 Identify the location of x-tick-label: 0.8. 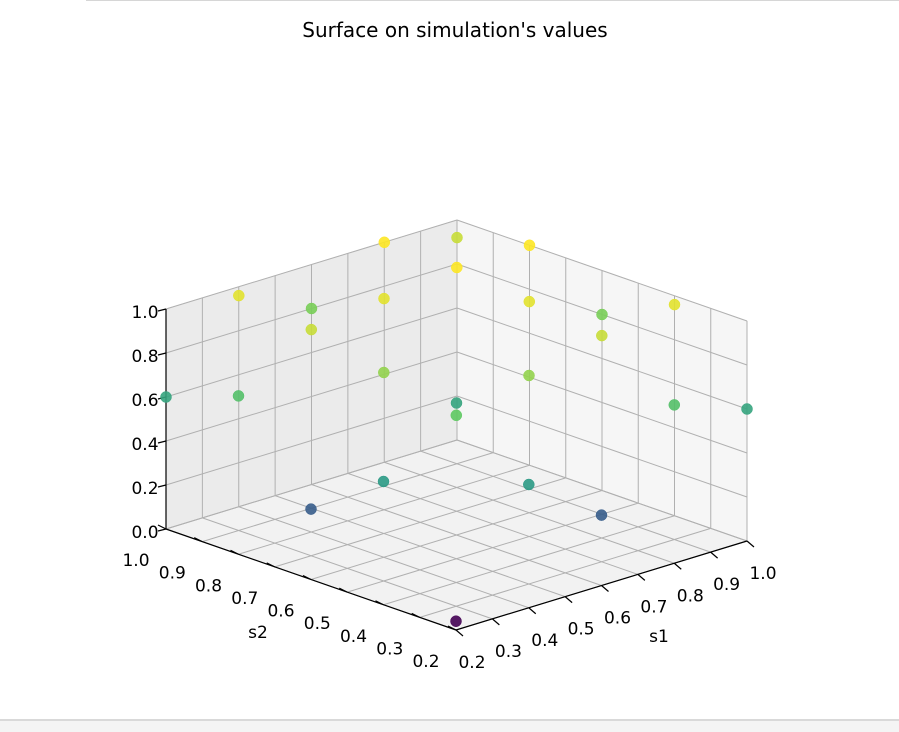
(690, 596).